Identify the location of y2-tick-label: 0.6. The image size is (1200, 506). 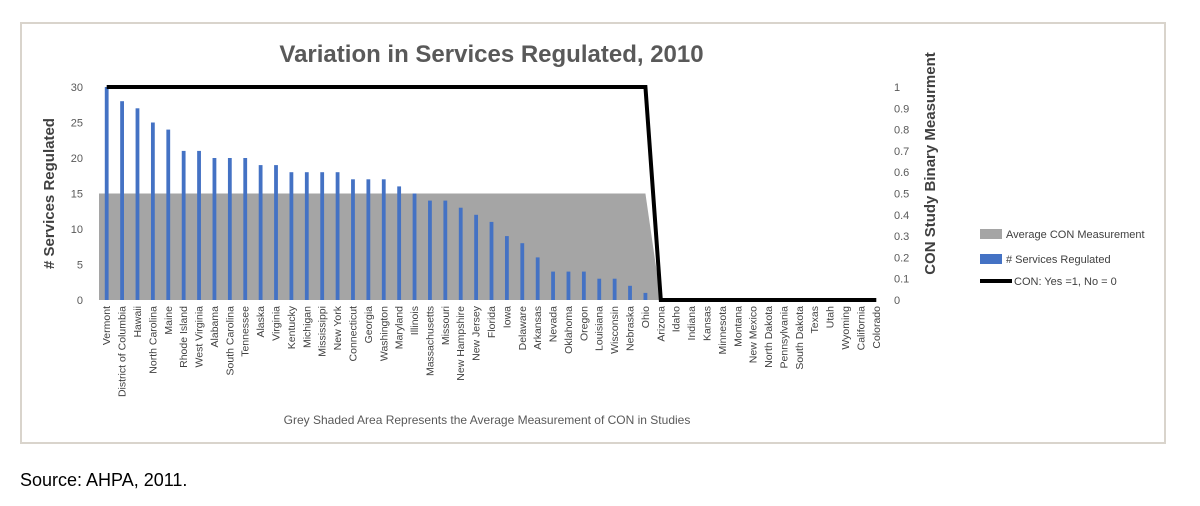
(901, 173).